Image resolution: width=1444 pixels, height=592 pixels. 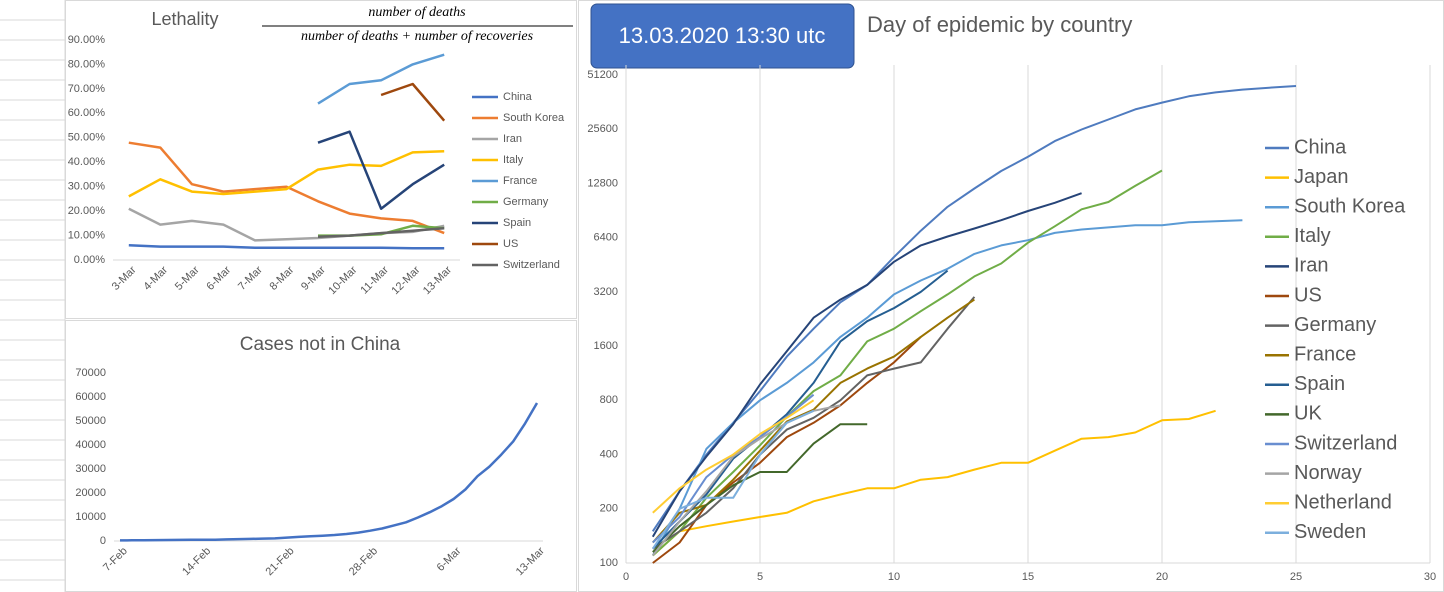 I want to click on y-tick-label: 50.00%, so click(x=87, y=138).